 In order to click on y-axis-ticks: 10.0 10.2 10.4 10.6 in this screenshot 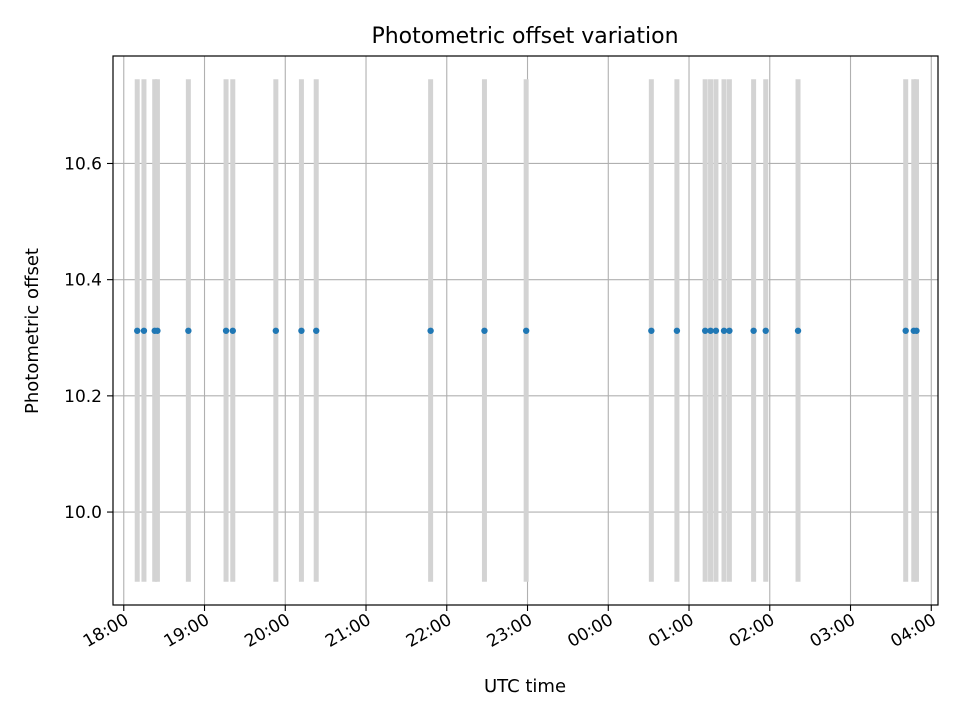, I will do `click(88, 338)`.